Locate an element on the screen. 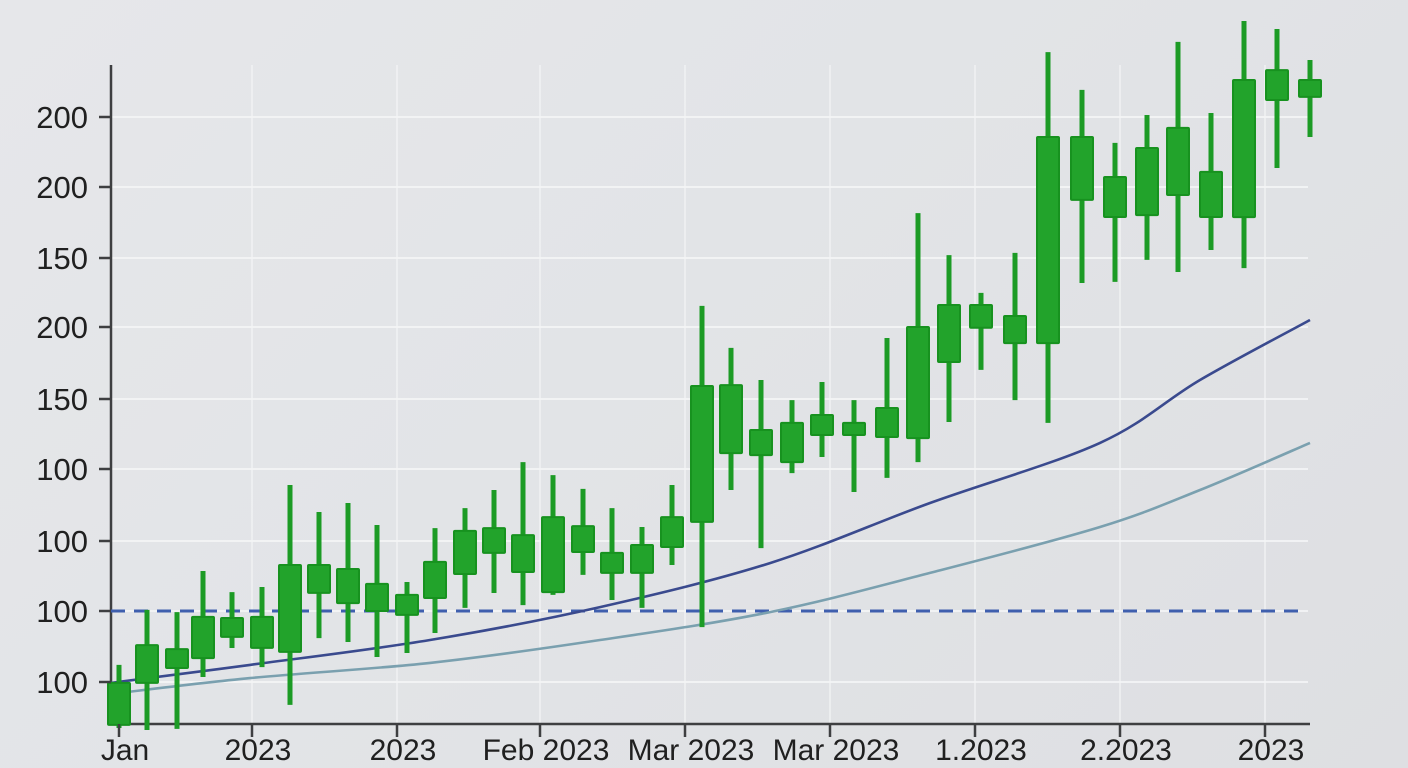  x-tick-label: 1.2023 is located at coordinates (981, 750).